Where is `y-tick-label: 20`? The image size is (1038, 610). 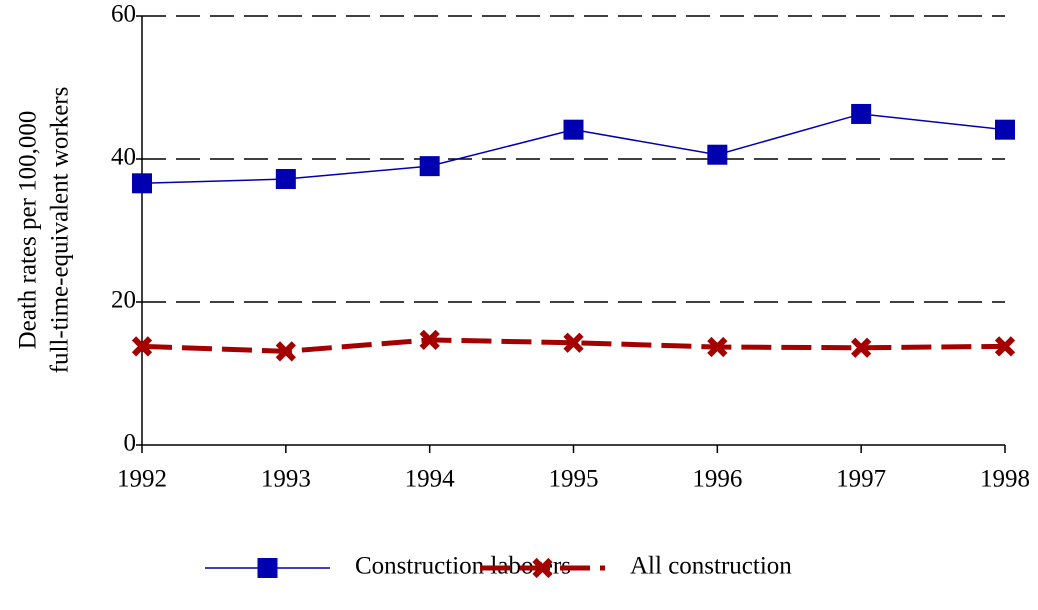 y-tick-label: 20 is located at coordinates (123, 300).